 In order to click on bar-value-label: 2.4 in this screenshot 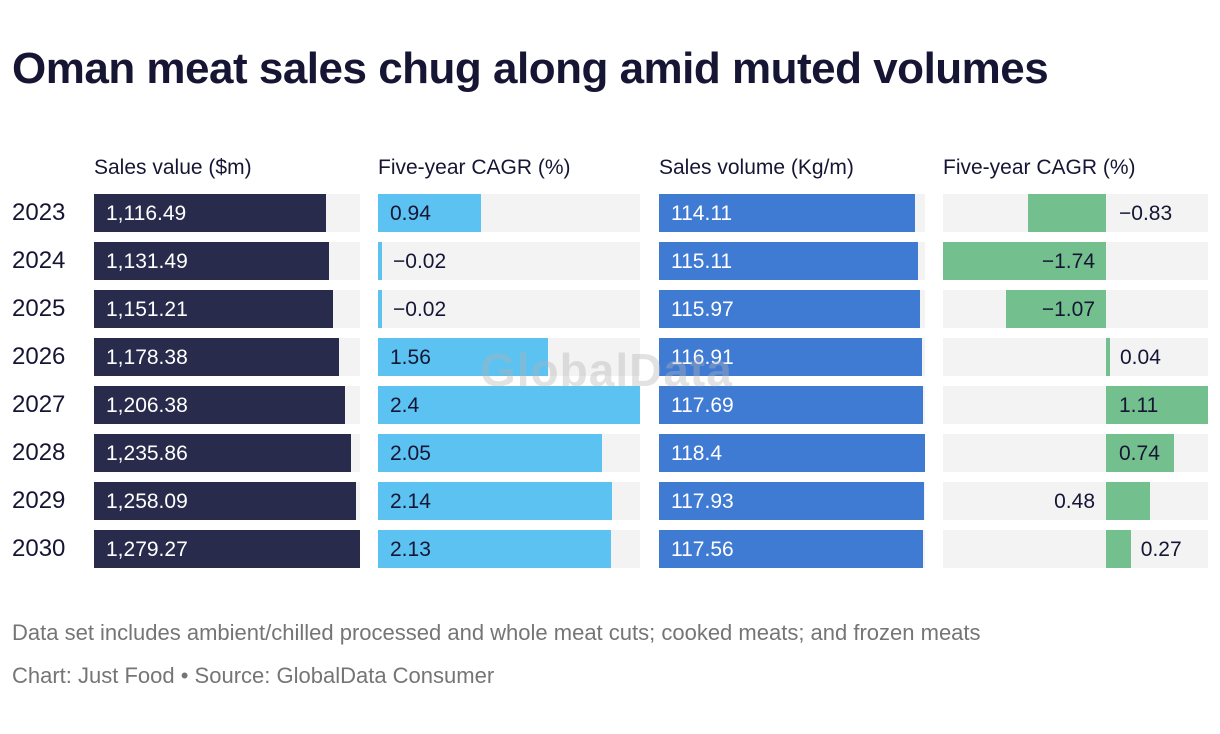, I will do `click(405, 405)`.